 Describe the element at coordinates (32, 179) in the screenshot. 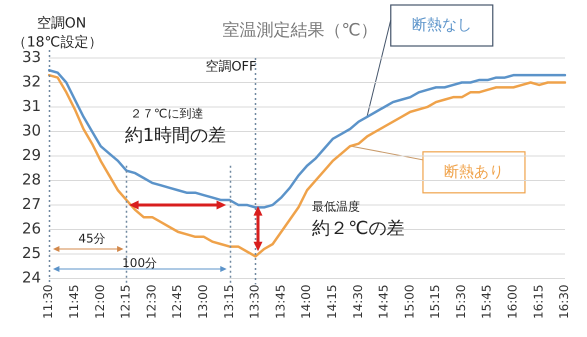

I see `y-tick-label: 28` at that location.